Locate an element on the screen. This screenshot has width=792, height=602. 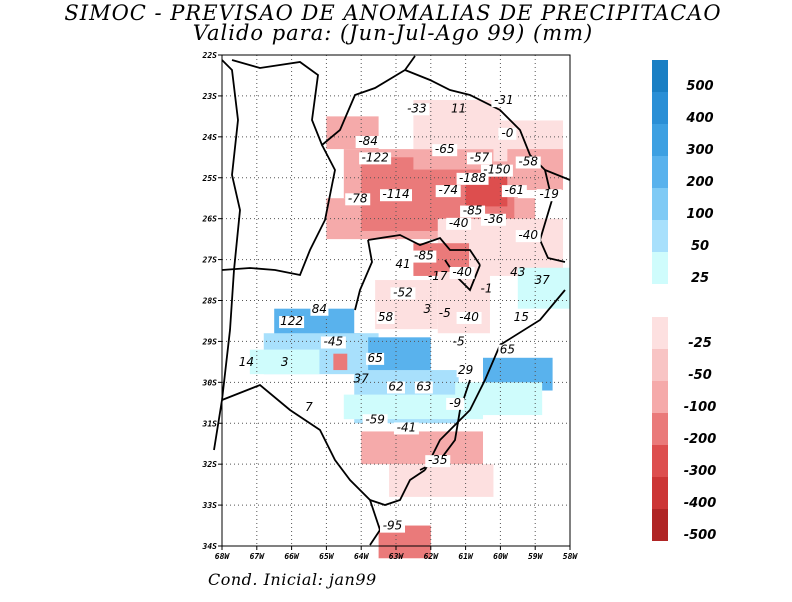
colorbar-negative-label: -200 is located at coordinates (700, 439).